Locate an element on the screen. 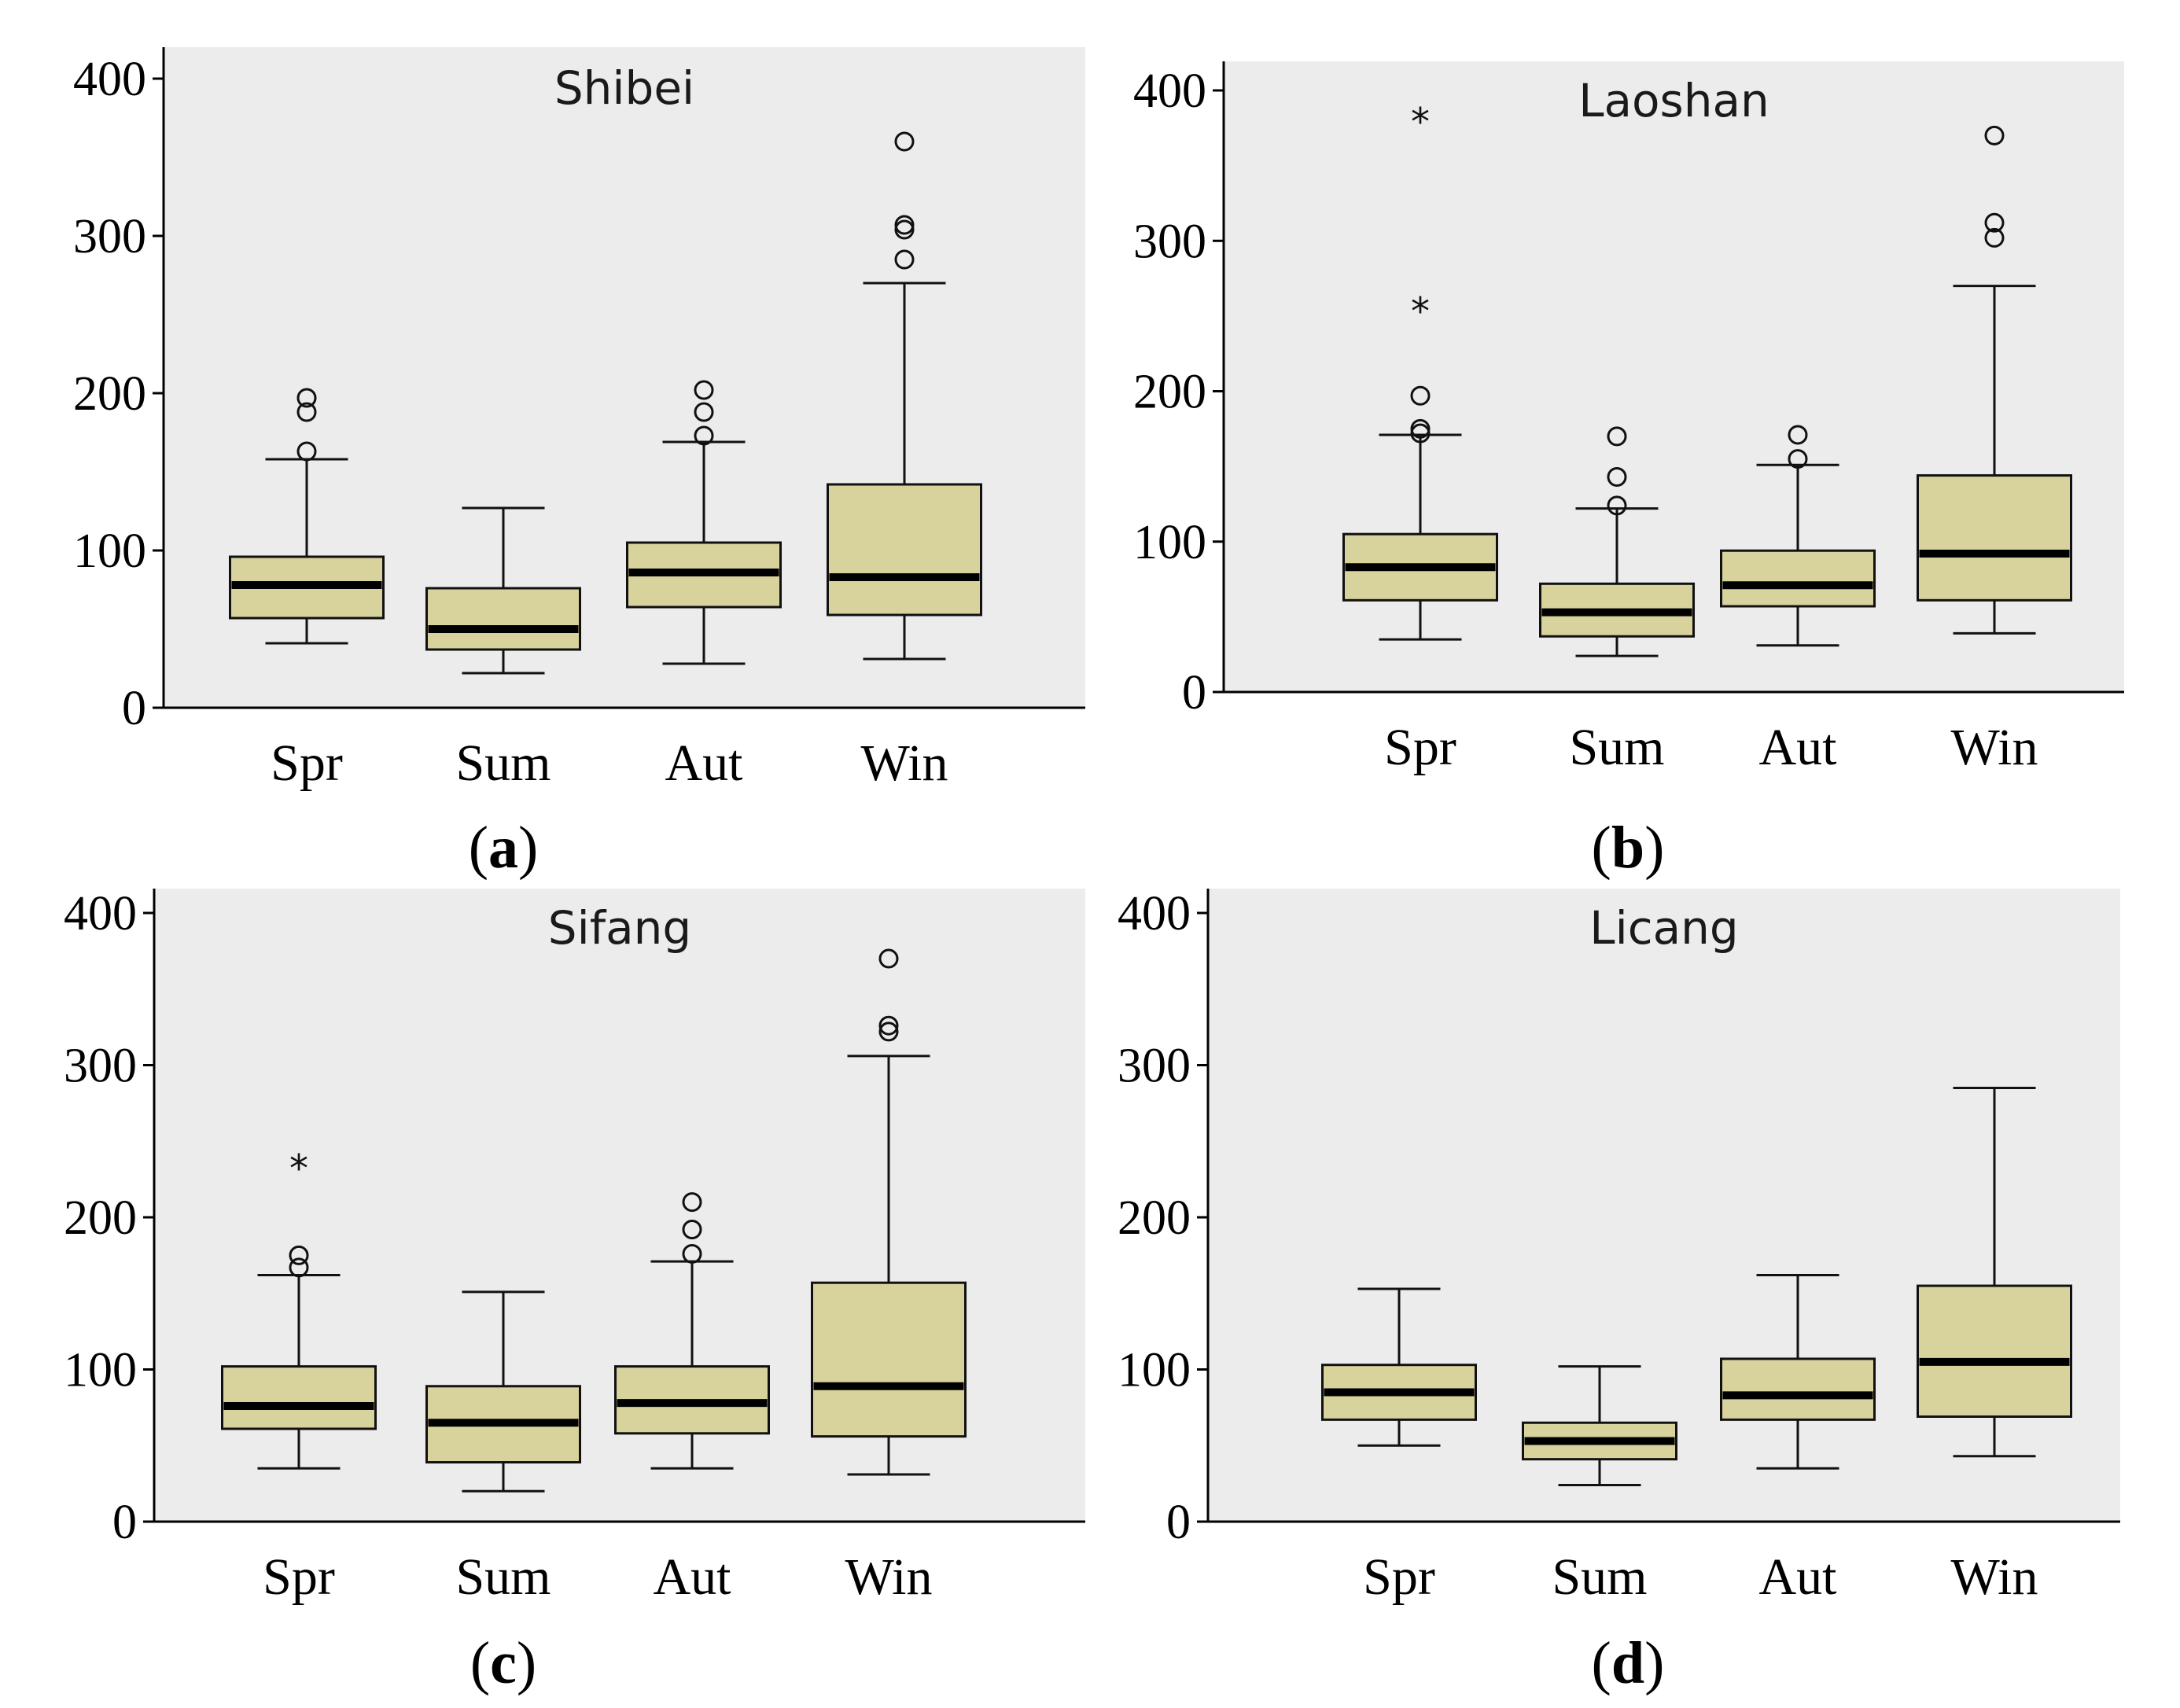 The image size is (2180, 1708). chart-title: Sifang is located at coordinates (620, 928).